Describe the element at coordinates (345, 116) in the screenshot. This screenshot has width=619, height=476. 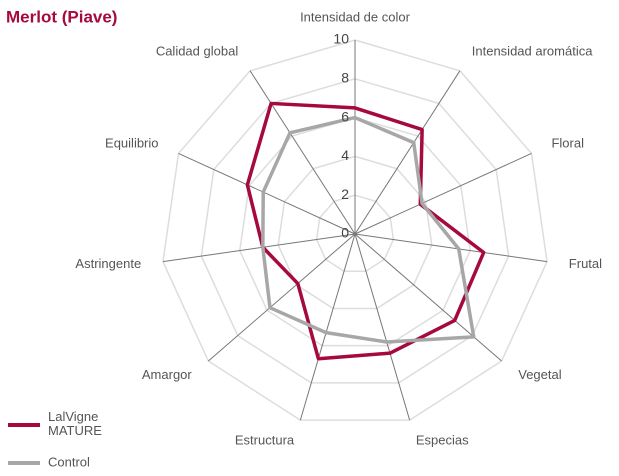
I see `r-tick-label: 6` at that location.